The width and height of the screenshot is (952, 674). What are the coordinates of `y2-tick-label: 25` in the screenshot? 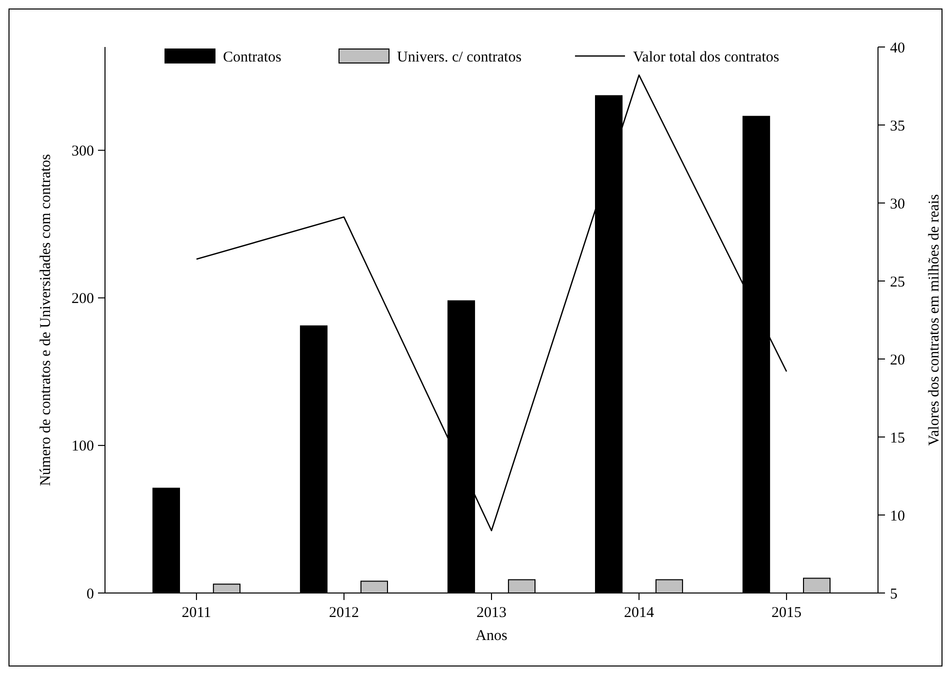 It's located at (897, 282).